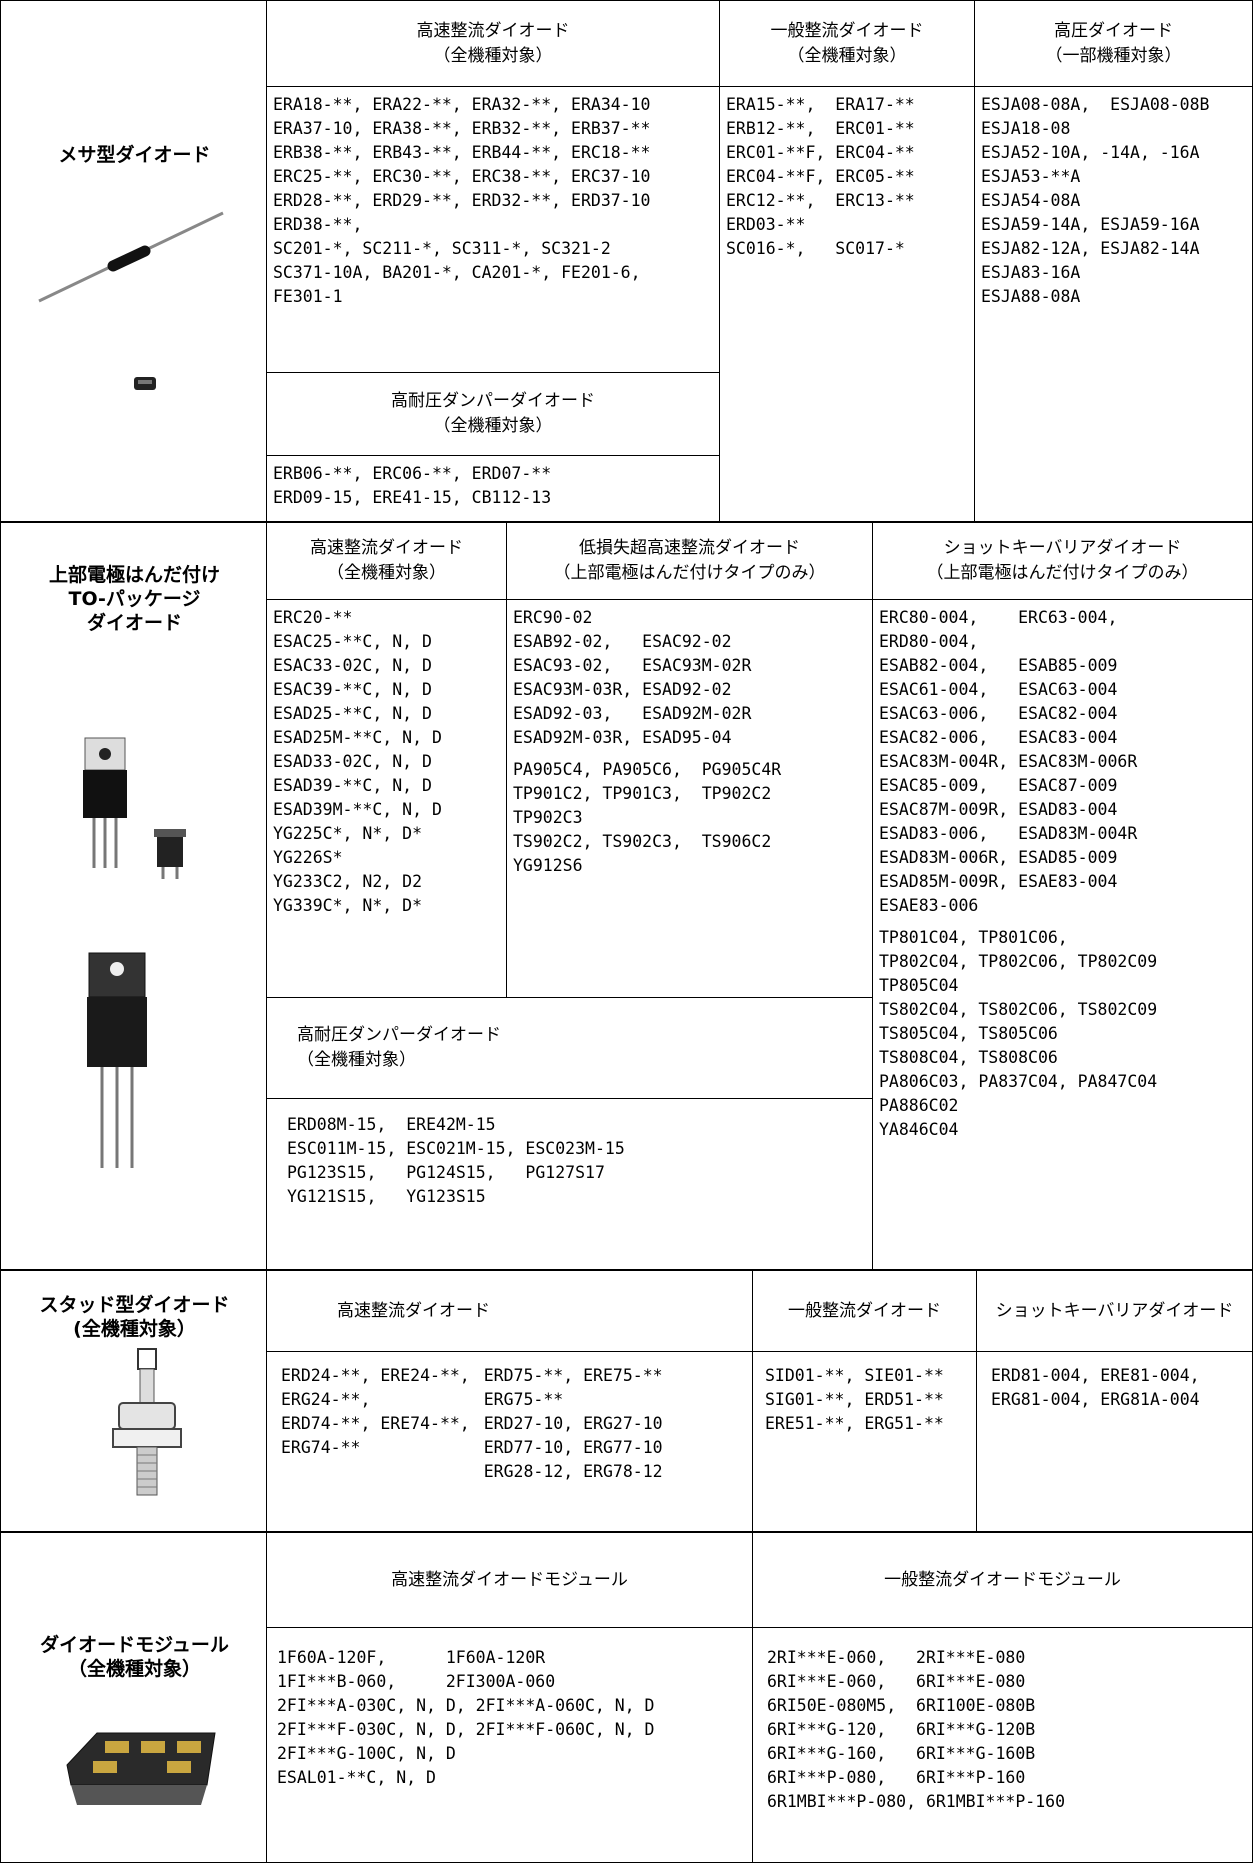 This screenshot has height=1863, width=1253. What do you see at coordinates (1008, 761) in the screenshot?
I see `part-line: ESAC83M-004R, ESAC83M-006R` at bounding box center [1008, 761].